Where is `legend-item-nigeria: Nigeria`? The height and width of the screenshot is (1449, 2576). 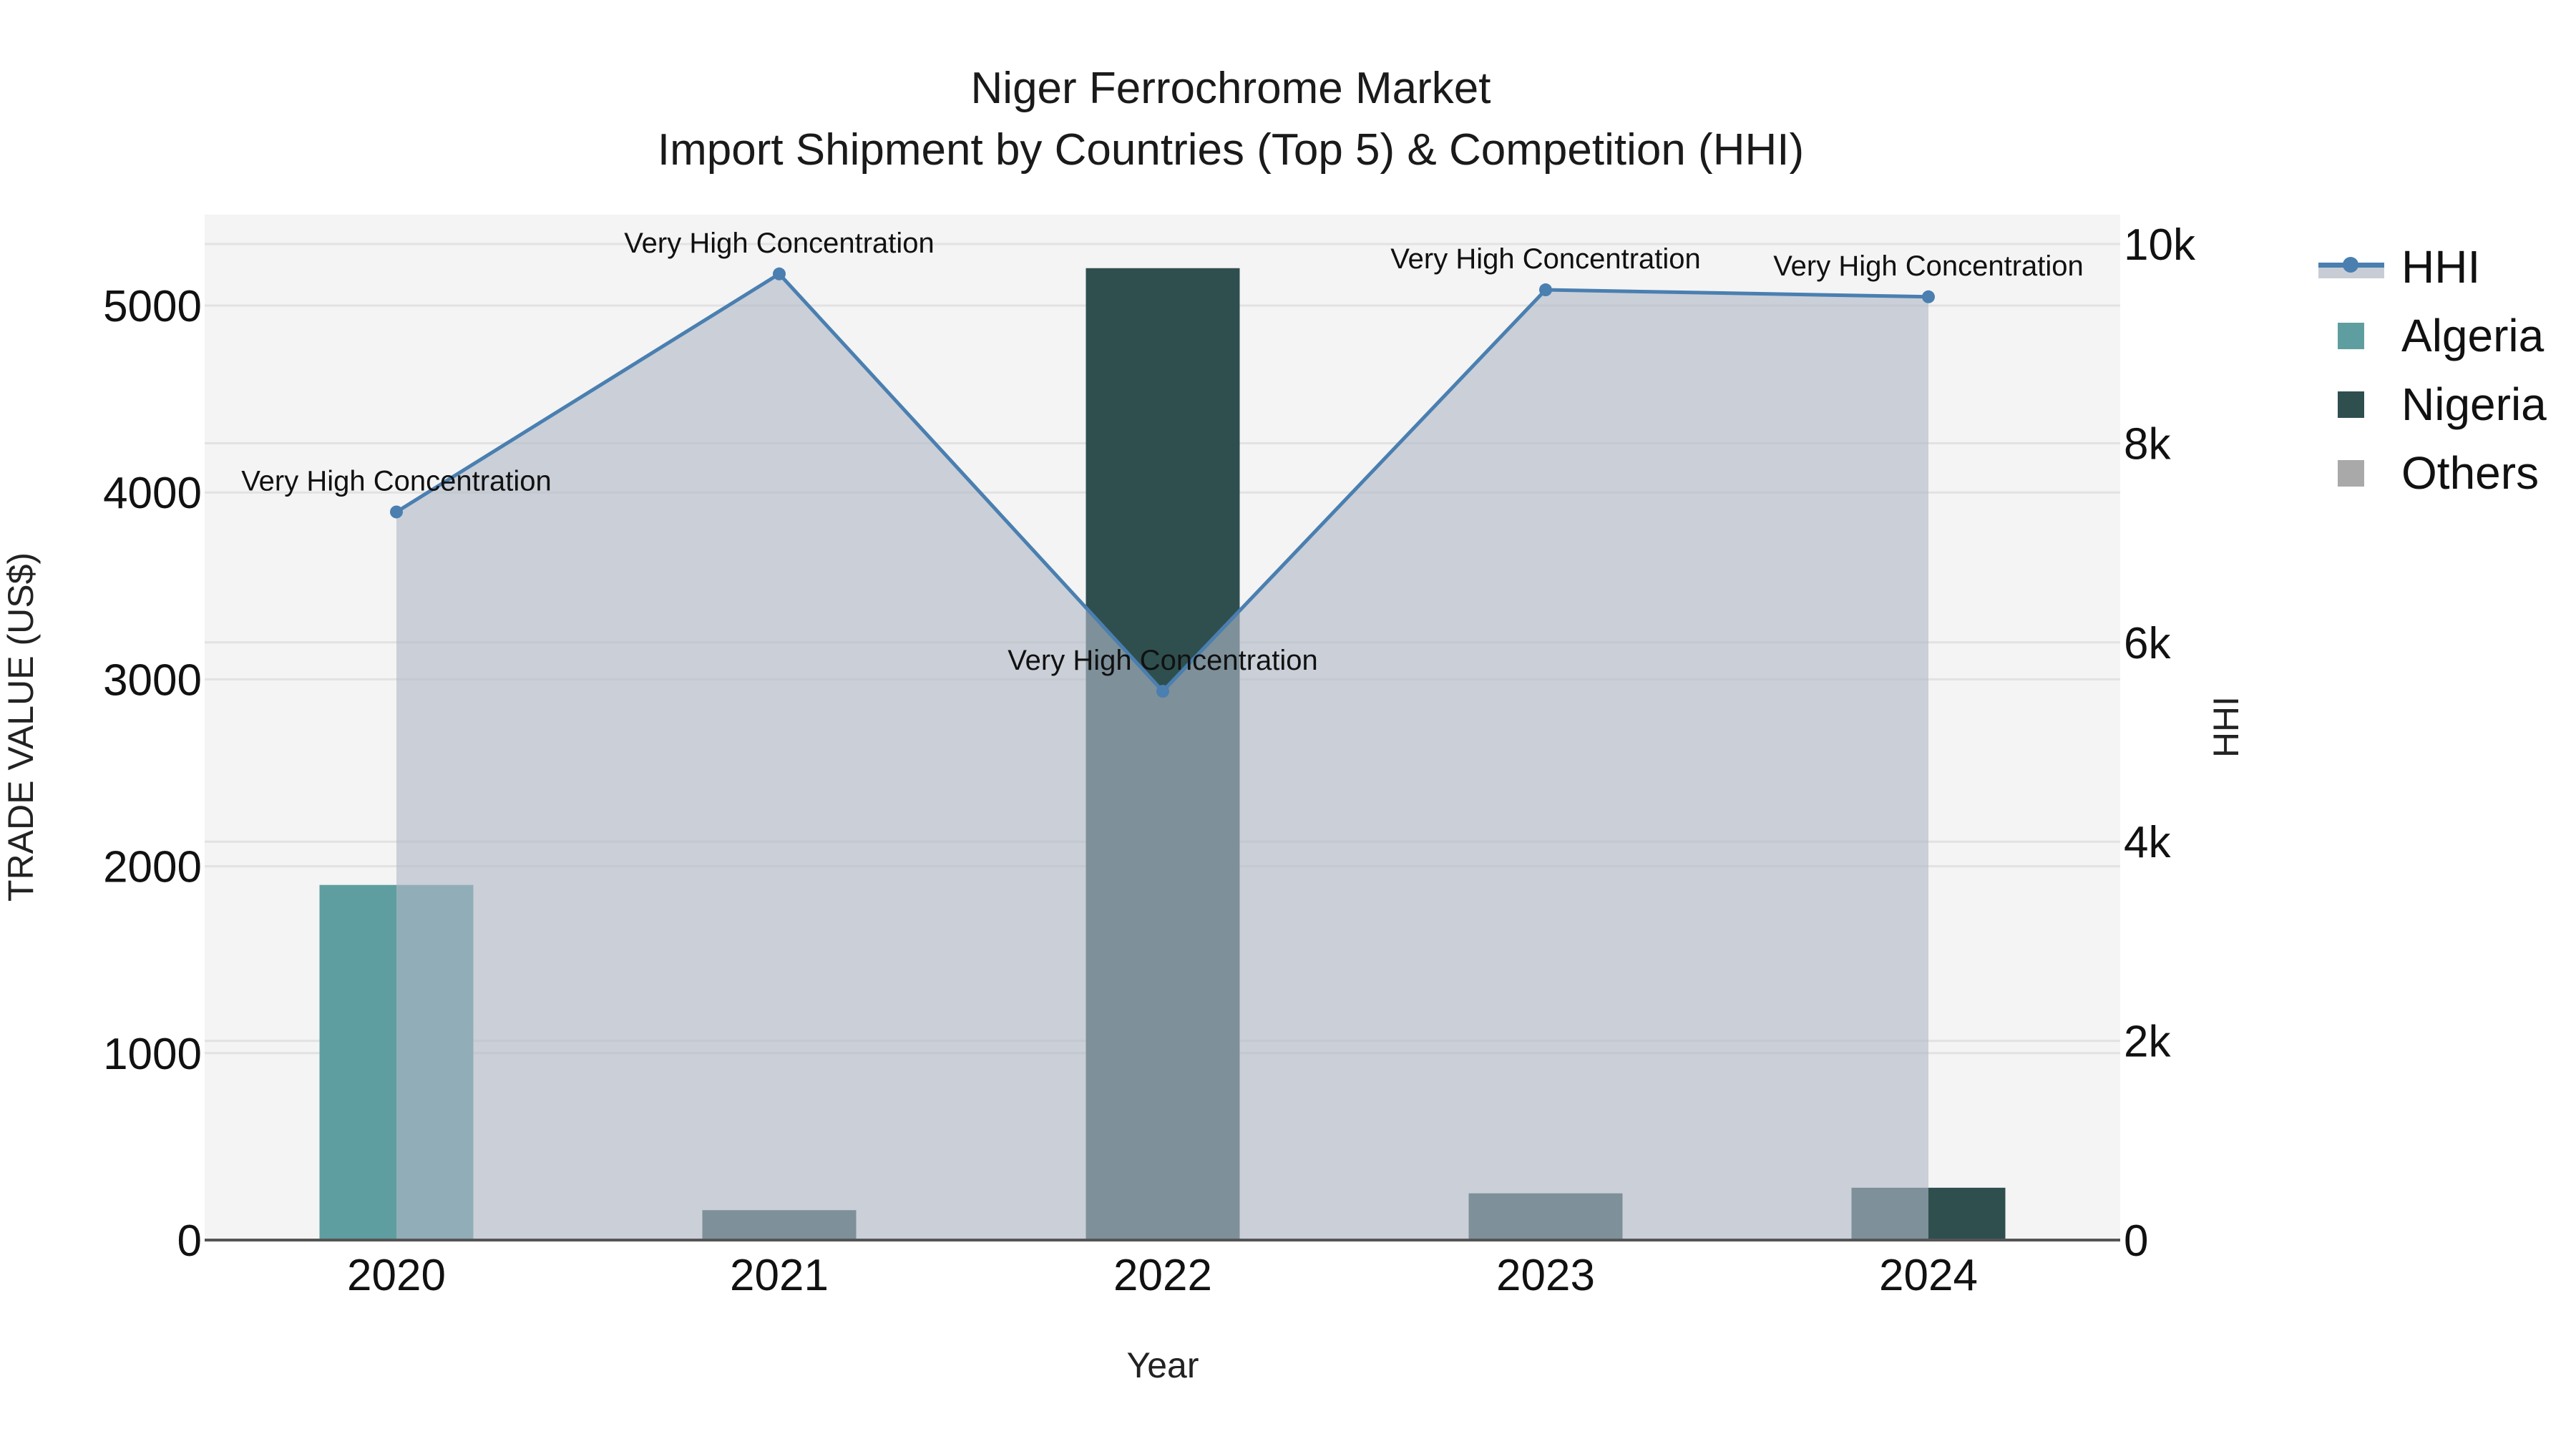
legend-item-nigeria: Nigeria is located at coordinates (2432, 404).